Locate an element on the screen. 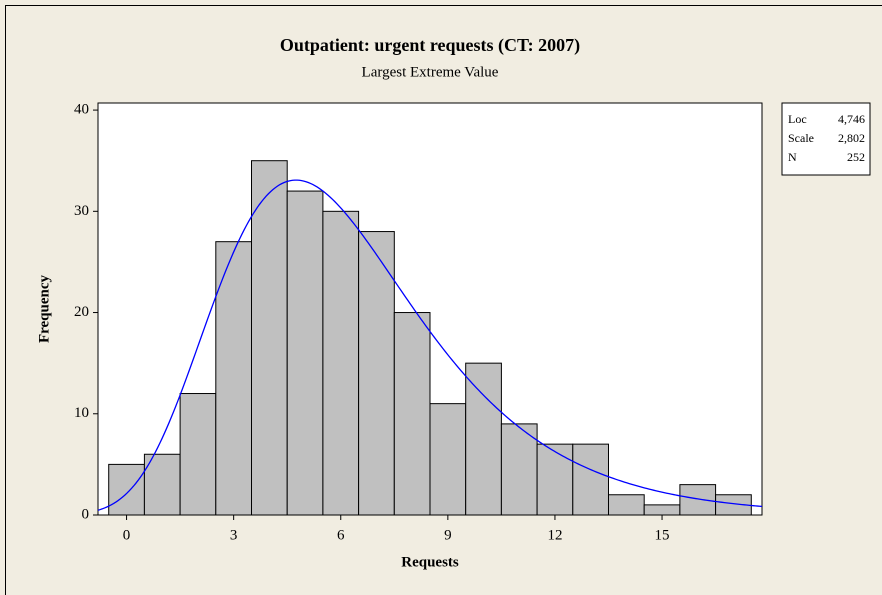 This screenshot has width=882, height=595. stats-name: Scale is located at coordinates (801, 138).